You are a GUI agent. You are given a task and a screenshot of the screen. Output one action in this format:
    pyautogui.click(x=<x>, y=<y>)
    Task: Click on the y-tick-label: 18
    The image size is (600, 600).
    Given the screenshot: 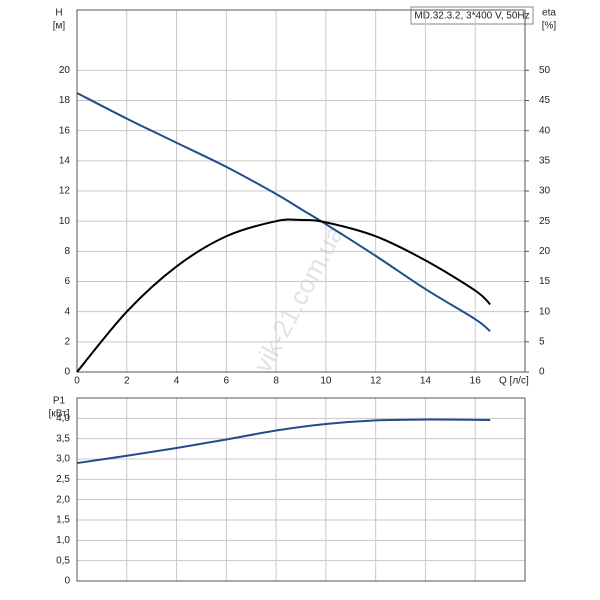 What is the action you would take?
    pyautogui.click(x=65, y=100)
    